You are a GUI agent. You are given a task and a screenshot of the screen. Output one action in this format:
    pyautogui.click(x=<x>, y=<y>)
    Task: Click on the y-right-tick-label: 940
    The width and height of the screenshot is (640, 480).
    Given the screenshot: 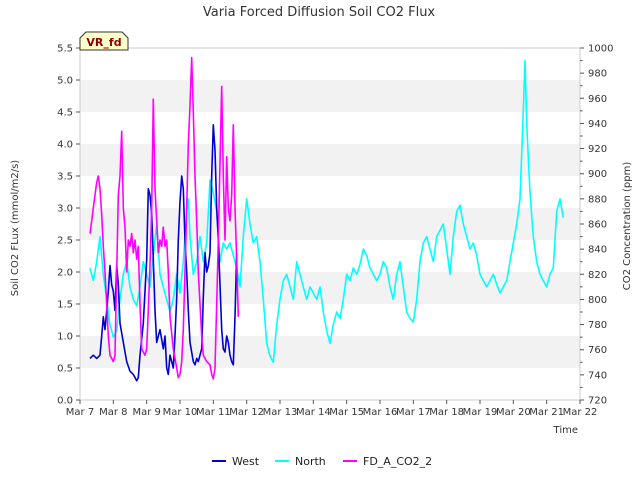 What is the action you would take?
    pyautogui.click(x=597, y=124)
    